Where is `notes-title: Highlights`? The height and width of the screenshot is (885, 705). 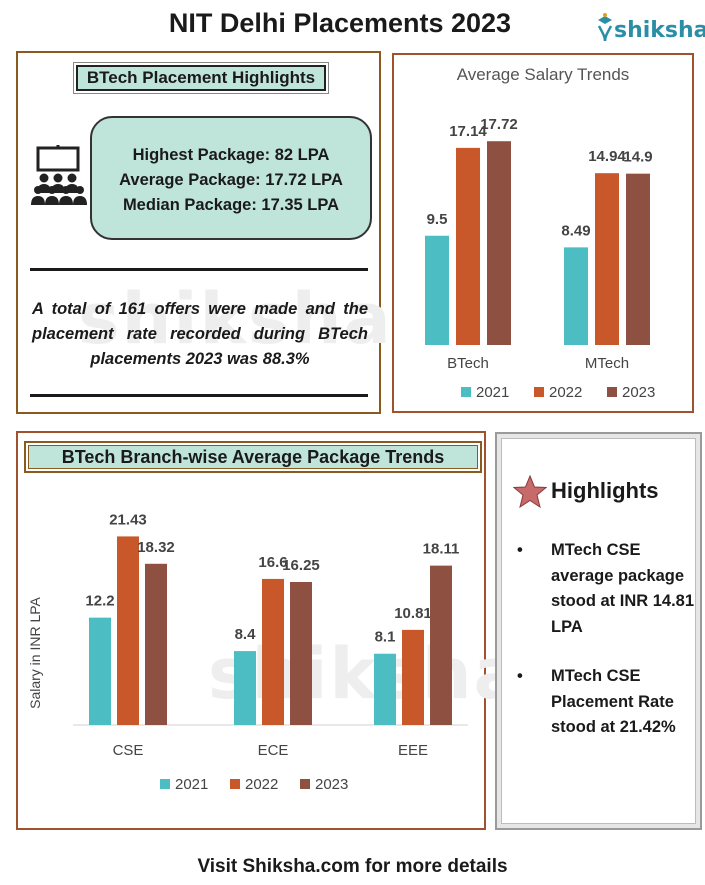
notes-title: Highlights is located at coordinates (605, 490).